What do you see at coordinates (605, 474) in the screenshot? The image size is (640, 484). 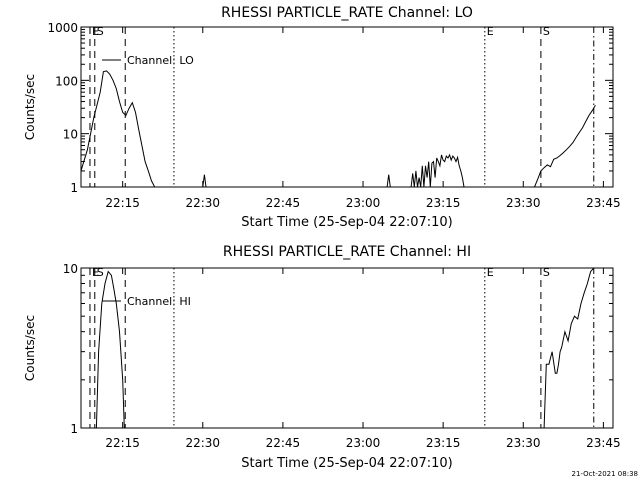 I see `footer-timestamp: 21-Oct-2021 08:38` at bounding box center [605, 474].